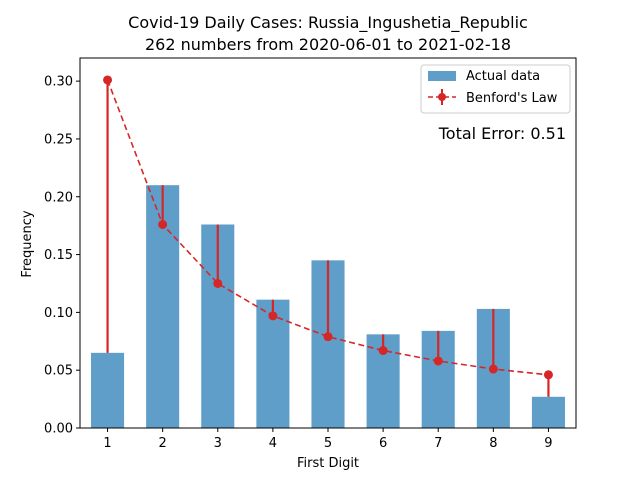  I want to click on x-axis-label: First Digit, so click(328, 463).